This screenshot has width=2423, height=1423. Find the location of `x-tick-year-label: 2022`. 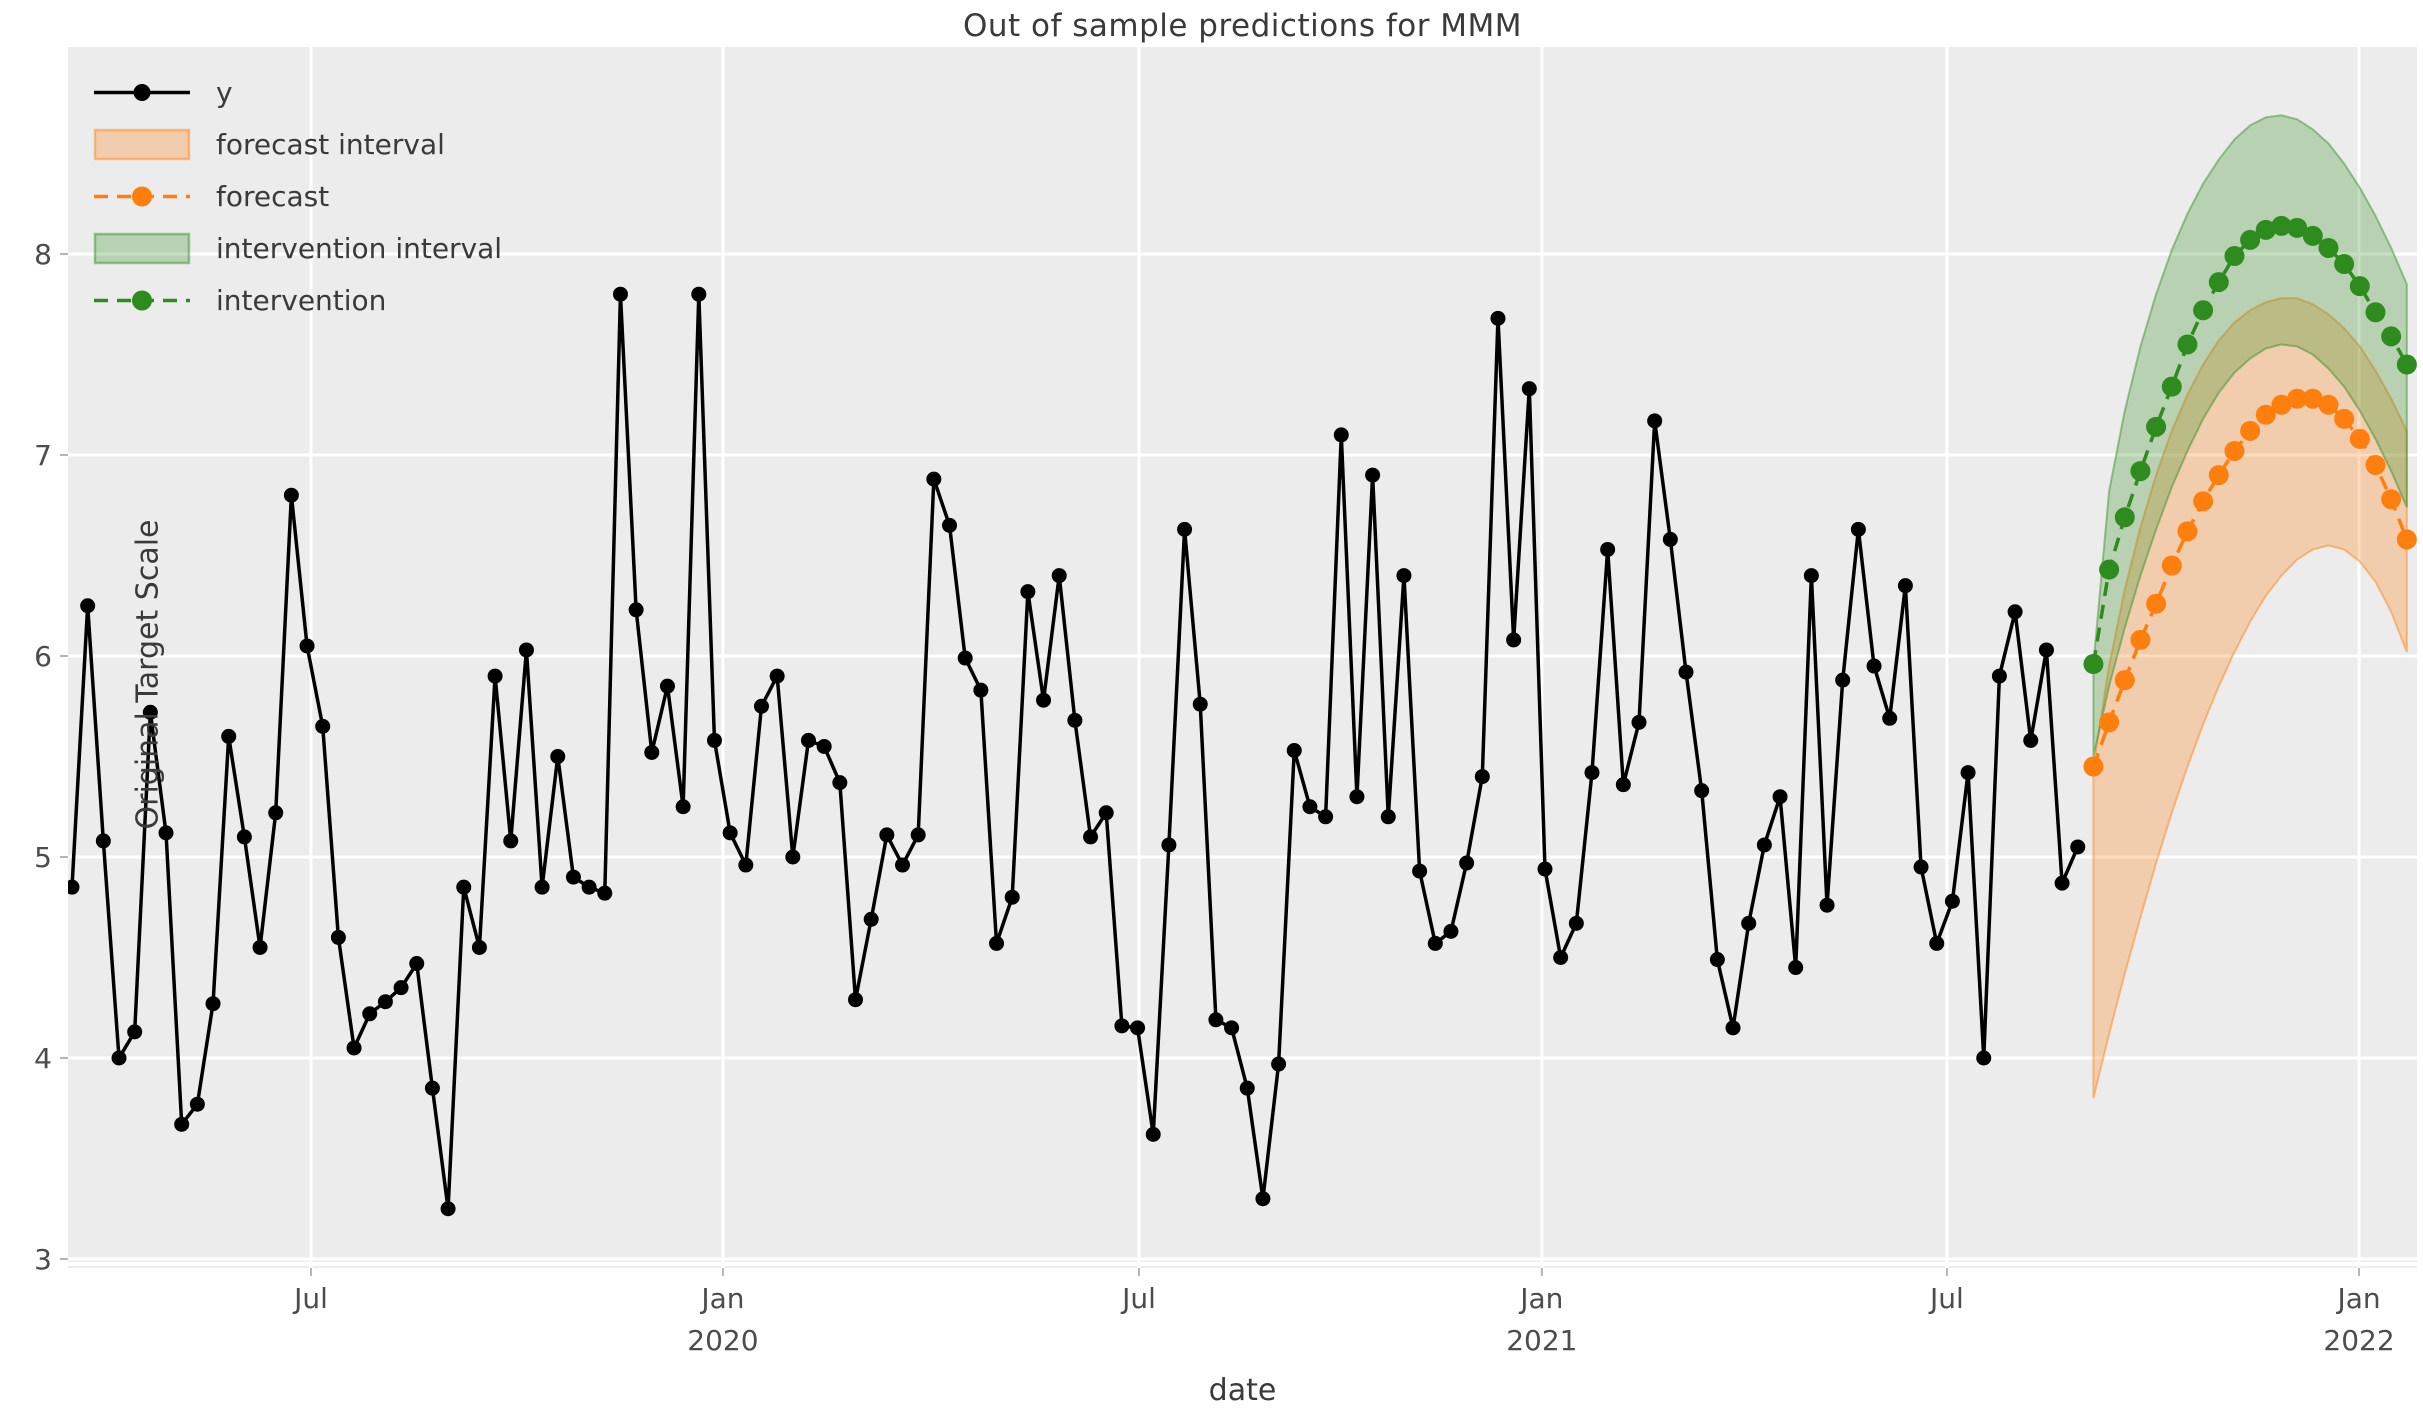

x-tick-year-label: 2022 is located at coordinates (2358, 1340).